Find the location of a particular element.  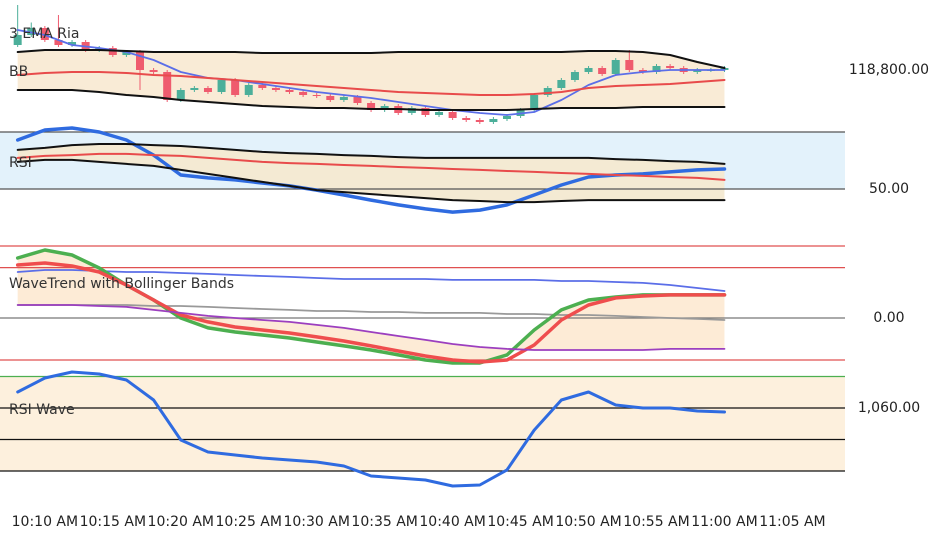

x-tick-label: 11:00 AM is located at coordinates (724, 522).